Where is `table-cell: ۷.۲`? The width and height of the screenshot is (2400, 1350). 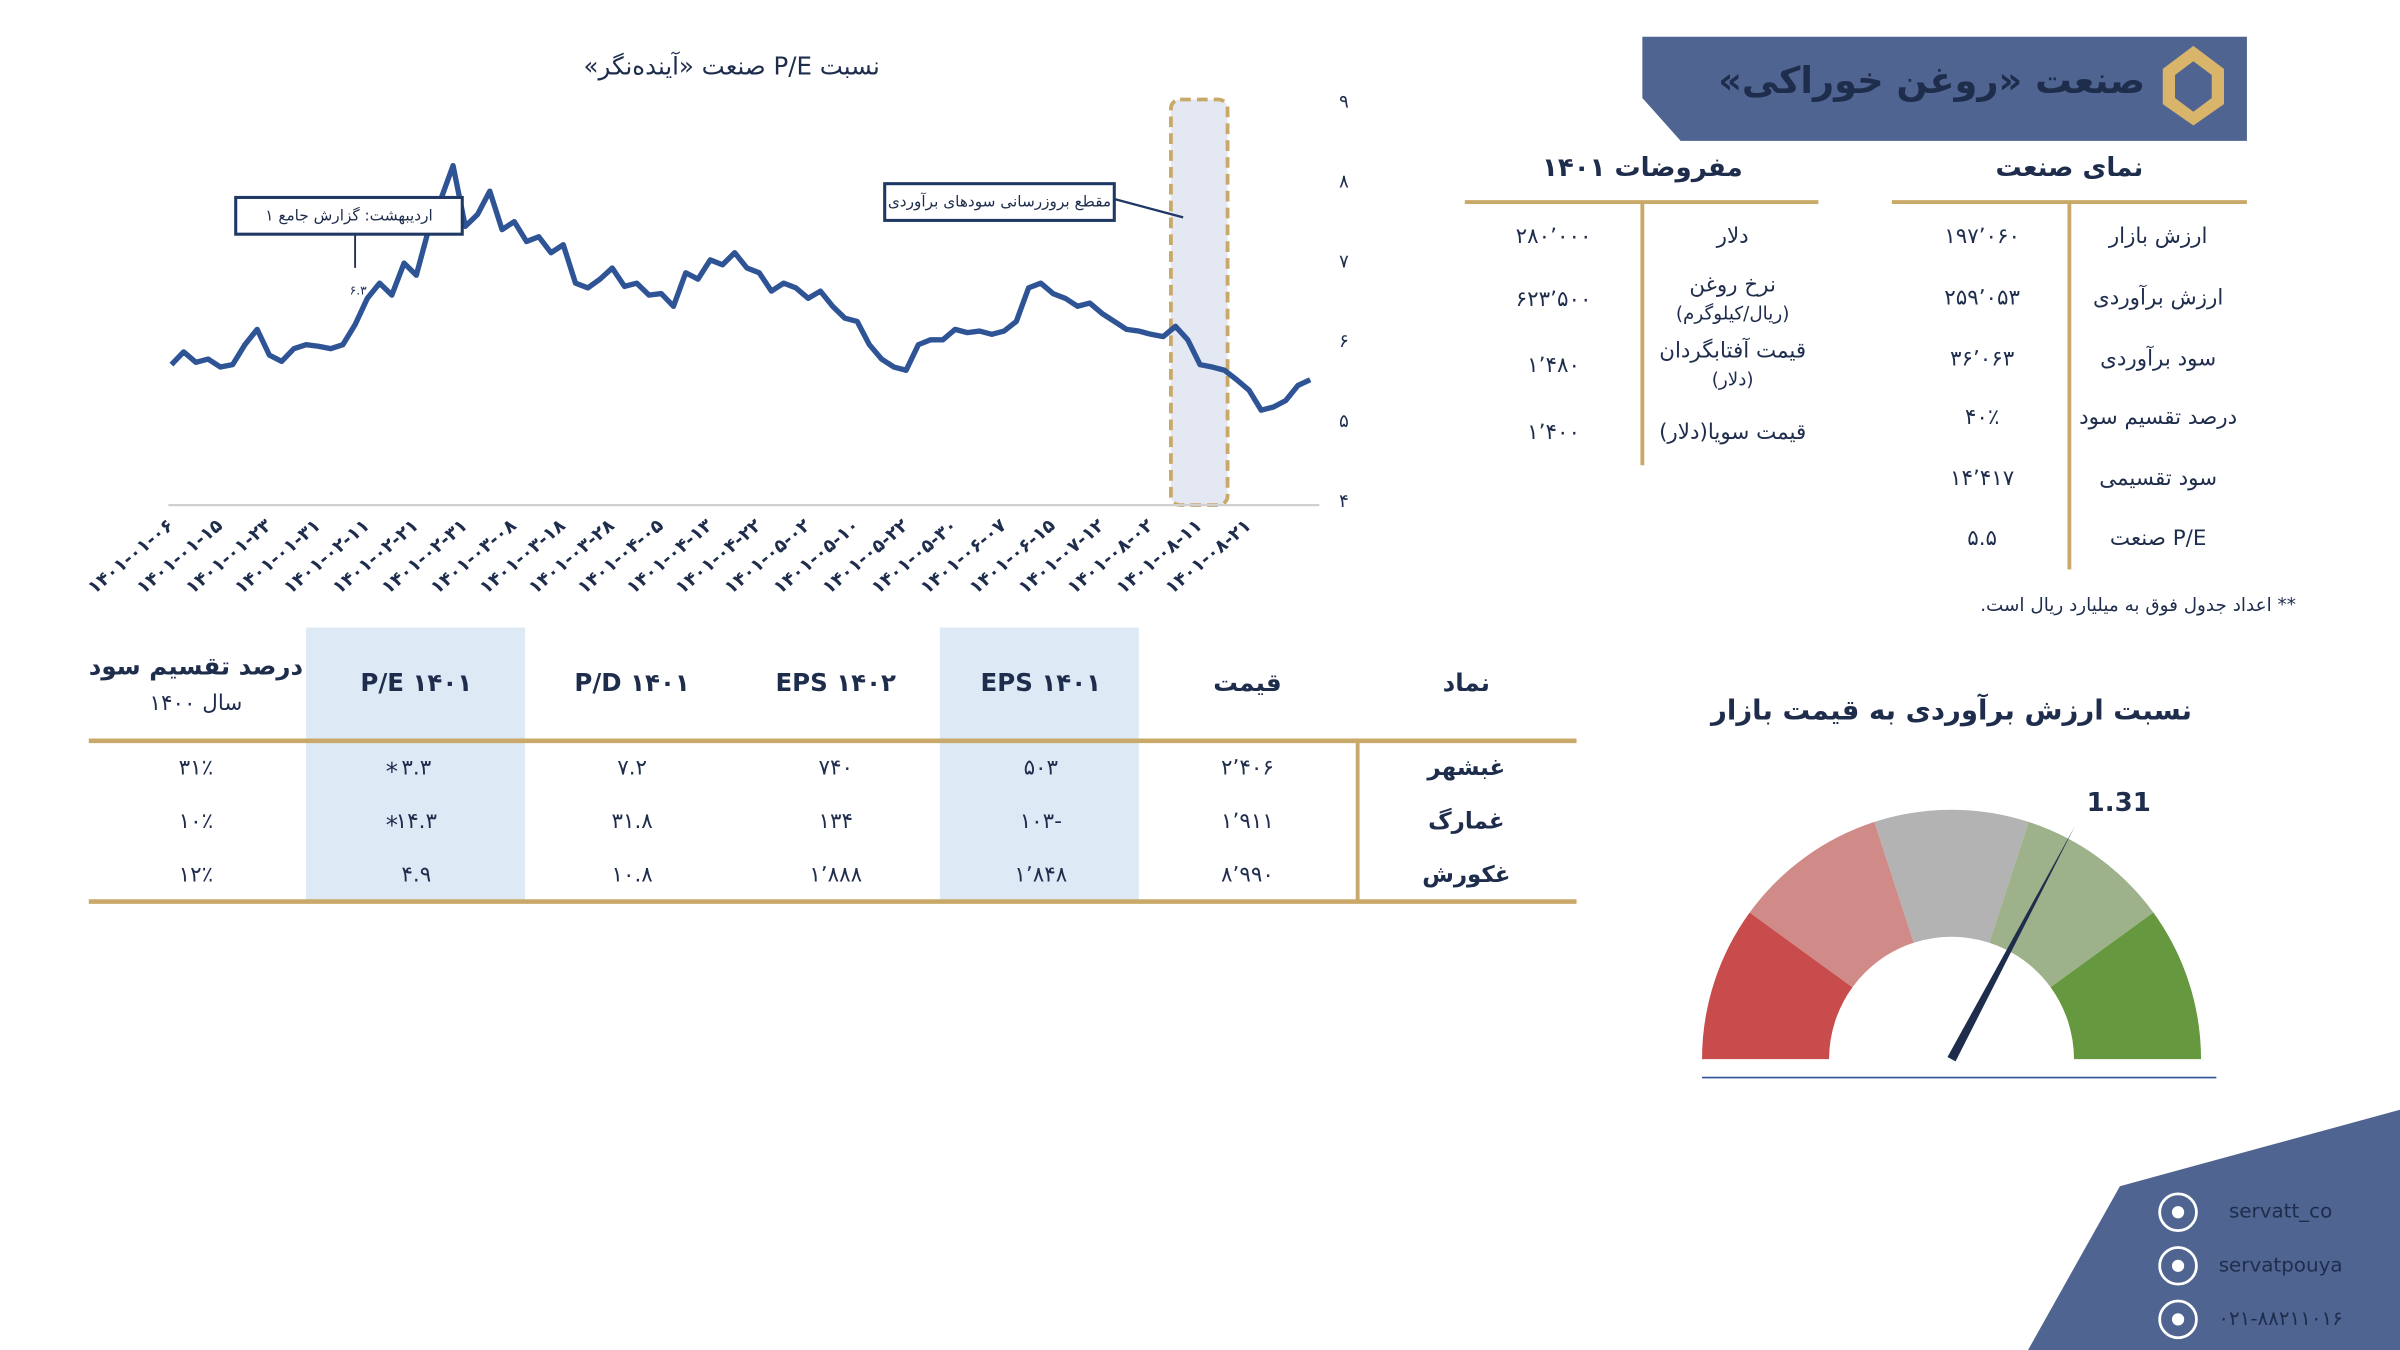 table-cell: ۷.۲ is located at coordinates (632, 767).